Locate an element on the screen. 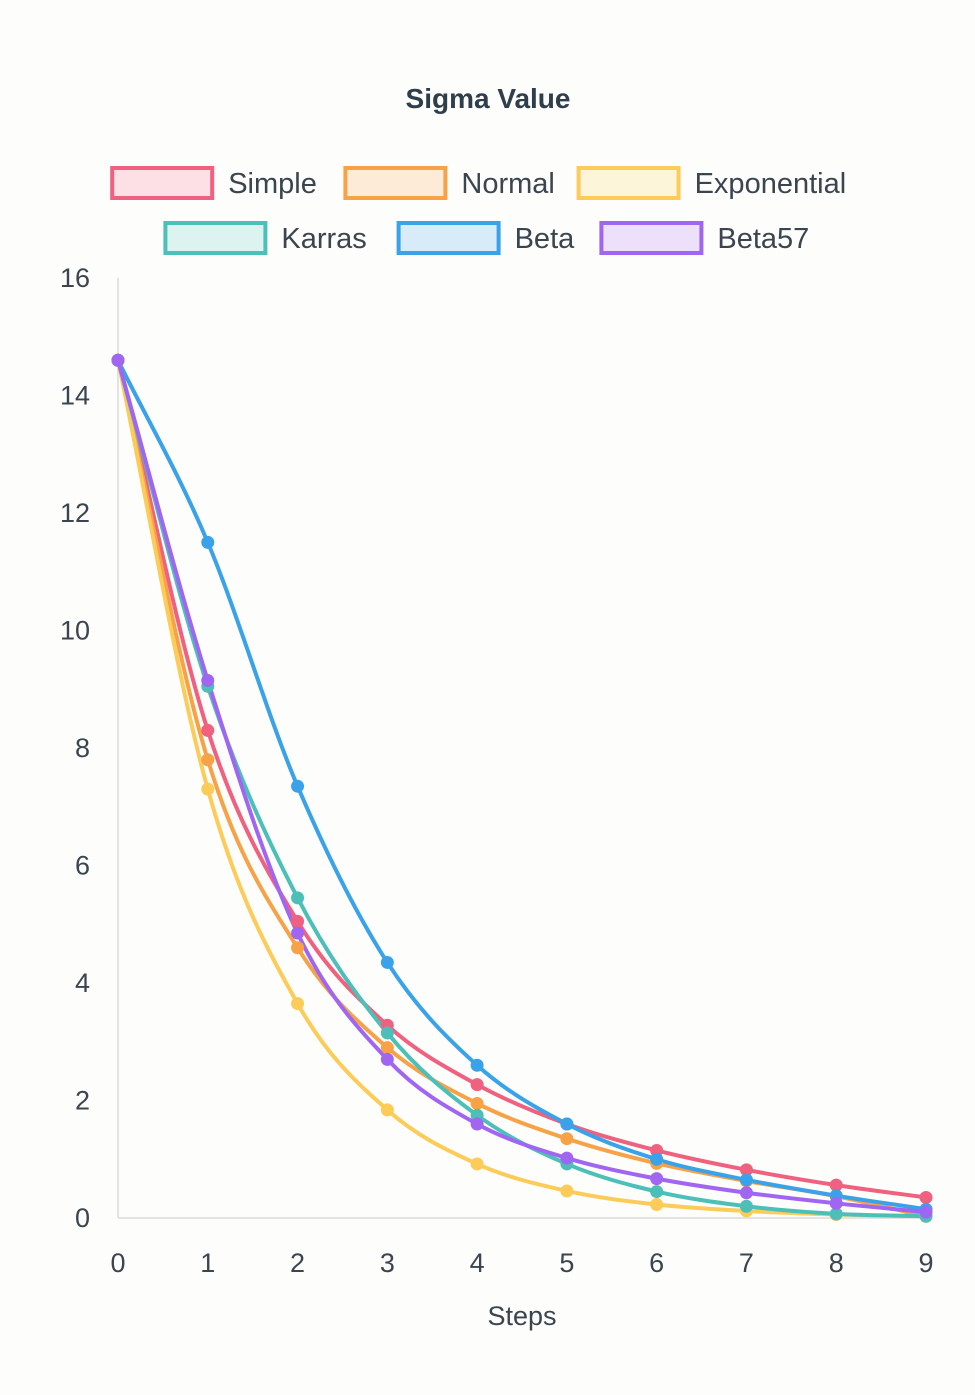 Image resolution: width=975 pixels, height=1395 pixels. x-tick-label: 0 is located at coordinates (117, 1263).